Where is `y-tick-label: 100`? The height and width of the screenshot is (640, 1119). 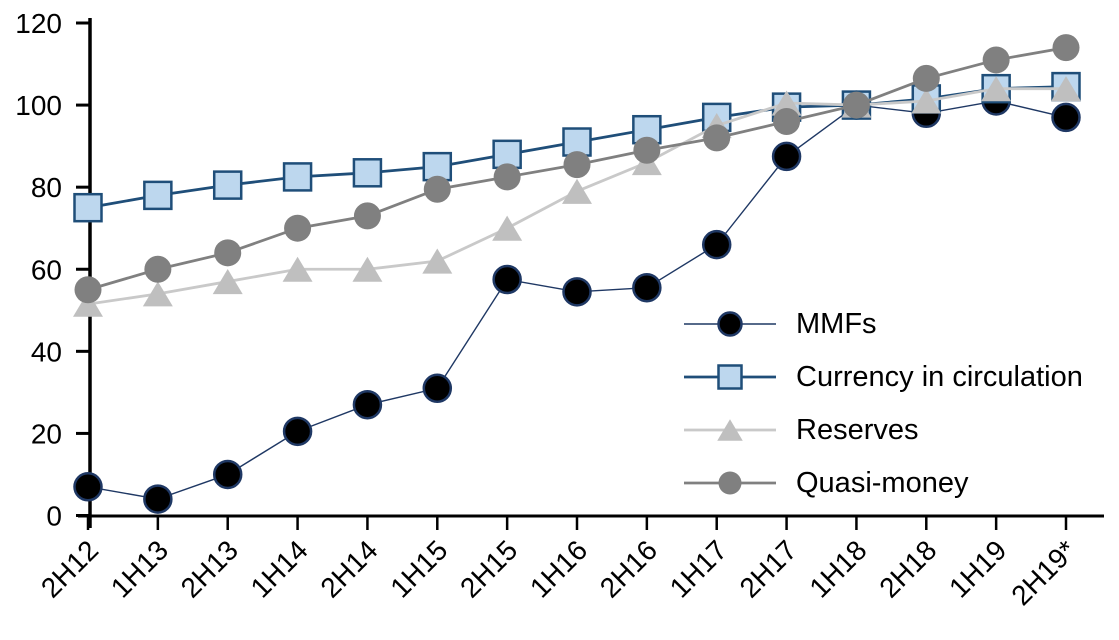
y-tick-label: 100 is located at coordinates (38, 105).